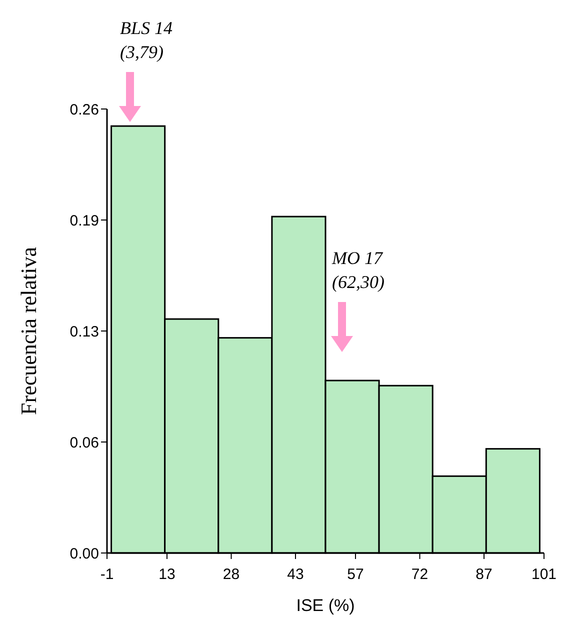 The image size is (561, 624). Describe the element at coordinates (107, 574) in the screenshot. I see `x-tick-label: -1` at that location.